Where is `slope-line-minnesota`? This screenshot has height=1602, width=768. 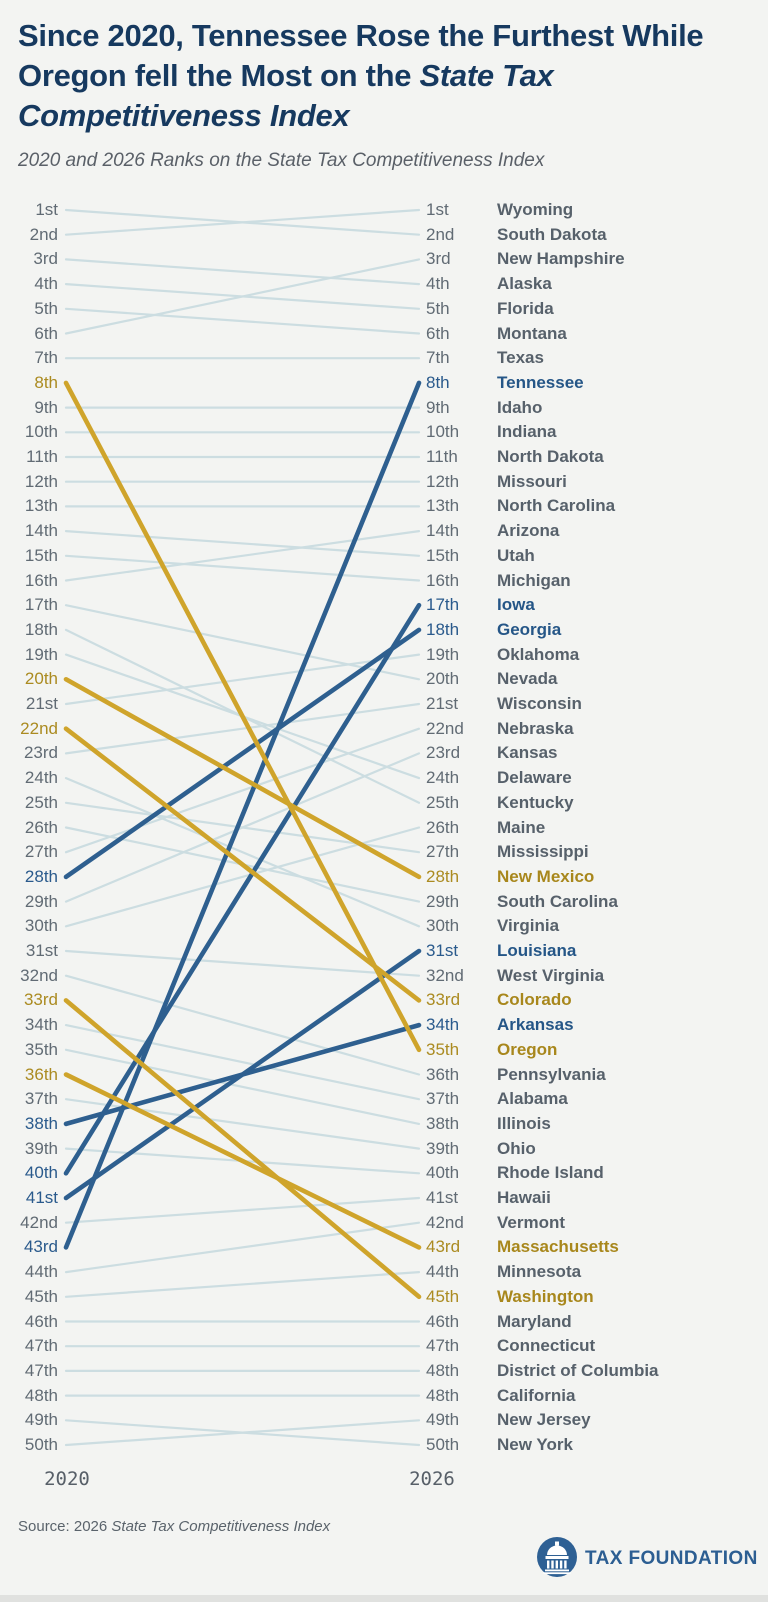
slope-line-minnesota is located at coordinates (242, 1284).